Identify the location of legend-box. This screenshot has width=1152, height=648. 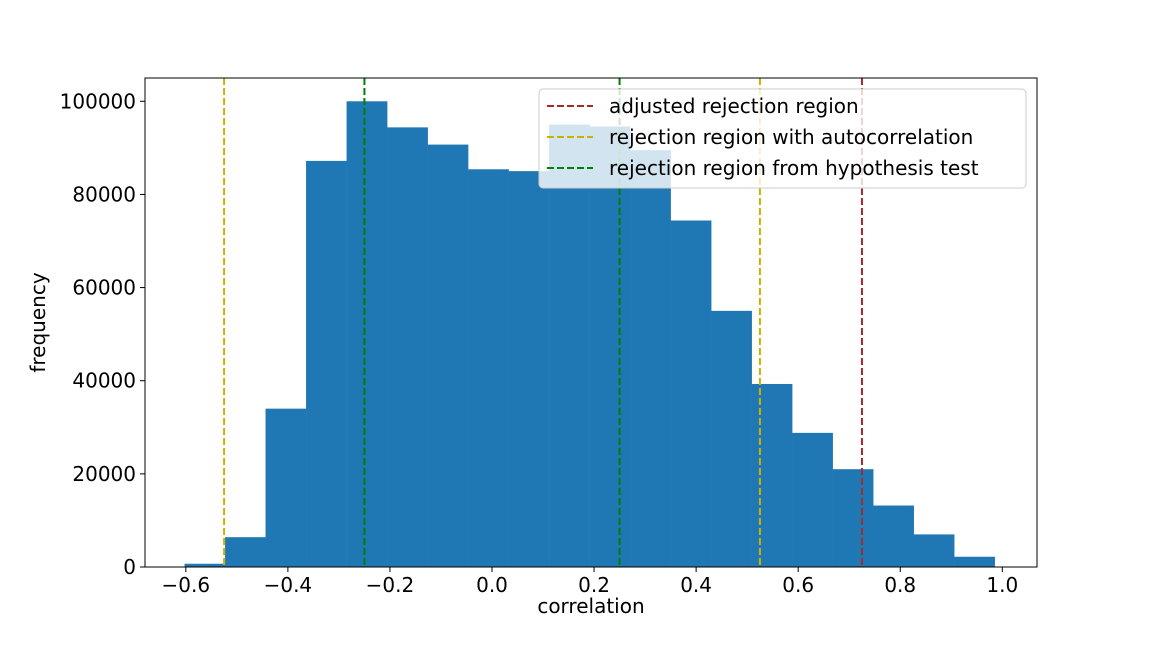
(782, 138).